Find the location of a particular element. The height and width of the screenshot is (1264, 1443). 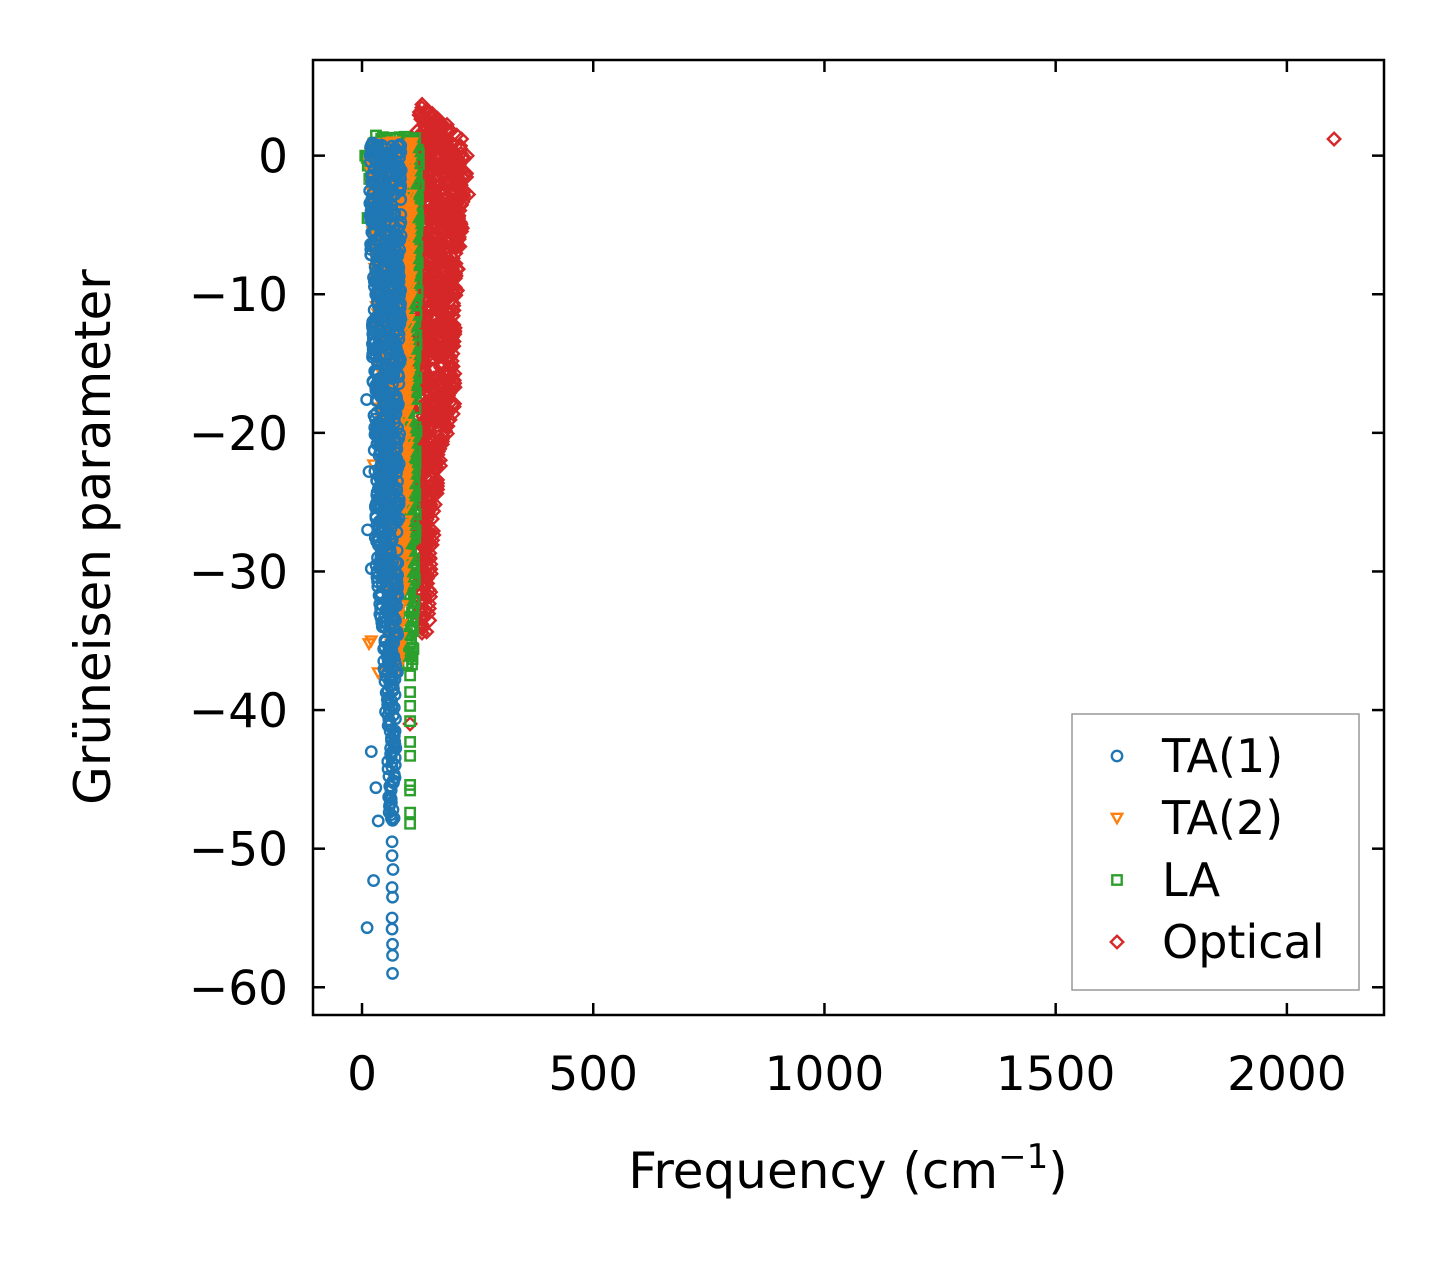

x-tick-label: 1000 is located at coordinates (825, 1074).